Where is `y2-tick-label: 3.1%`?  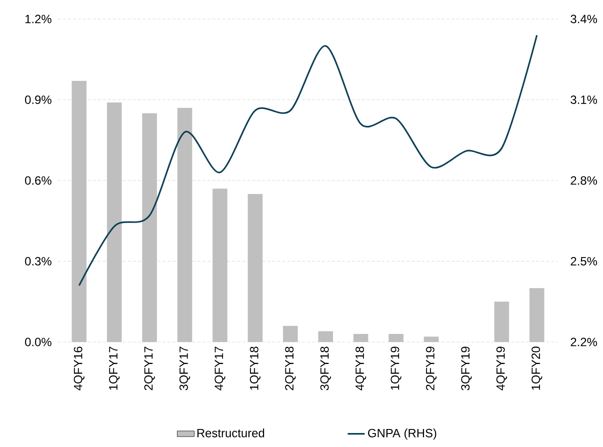 y2-tick-label: 3.1% is located at coordinates (584, 100).